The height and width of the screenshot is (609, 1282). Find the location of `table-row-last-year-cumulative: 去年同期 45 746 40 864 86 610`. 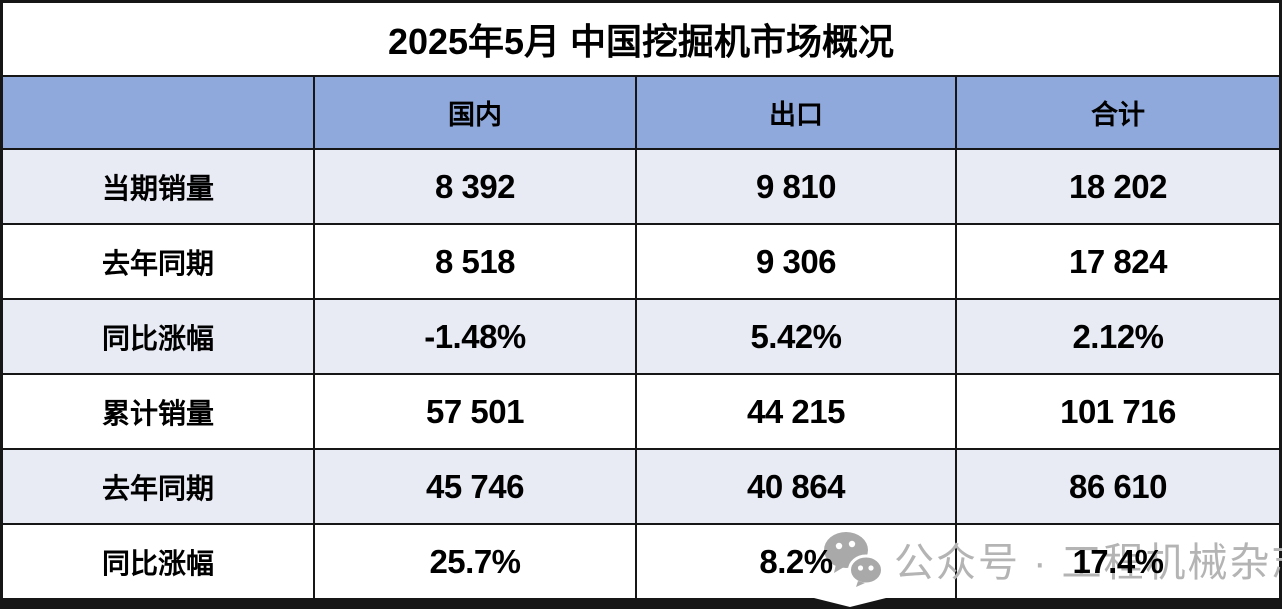

table-row-last-year-cumulative: 去年同期 45 746 40 864 86 610 is located at coordinates (641, 487).